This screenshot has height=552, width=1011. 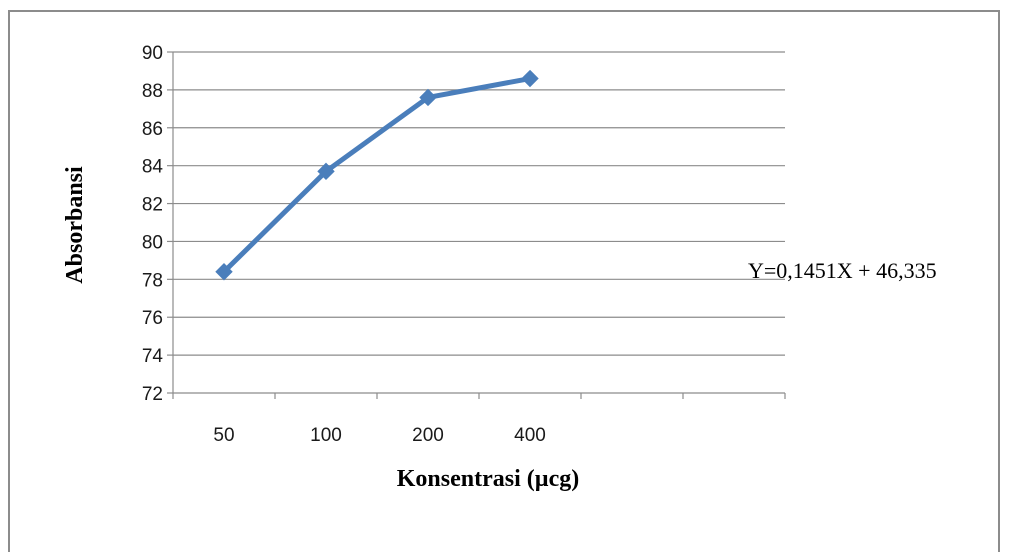 What do you see at coordinates (152, 205) in the screenshot?
I see `y-tick-label: 82` at bounding box center [152, 205].